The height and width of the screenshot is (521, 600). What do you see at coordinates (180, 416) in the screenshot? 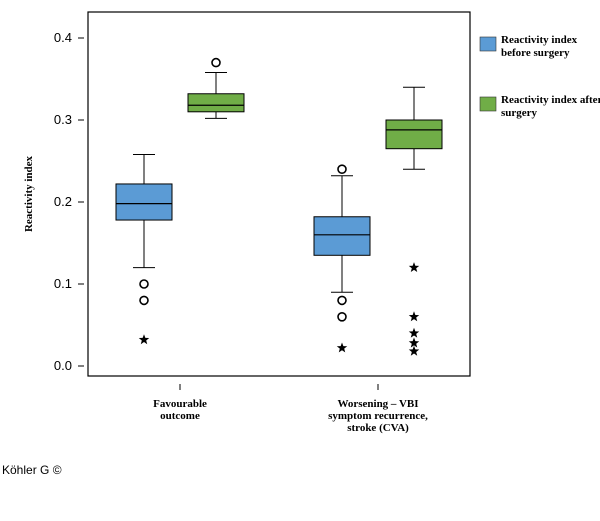
I see `x-tick-label: outcome` at bounding box center [180, 416].